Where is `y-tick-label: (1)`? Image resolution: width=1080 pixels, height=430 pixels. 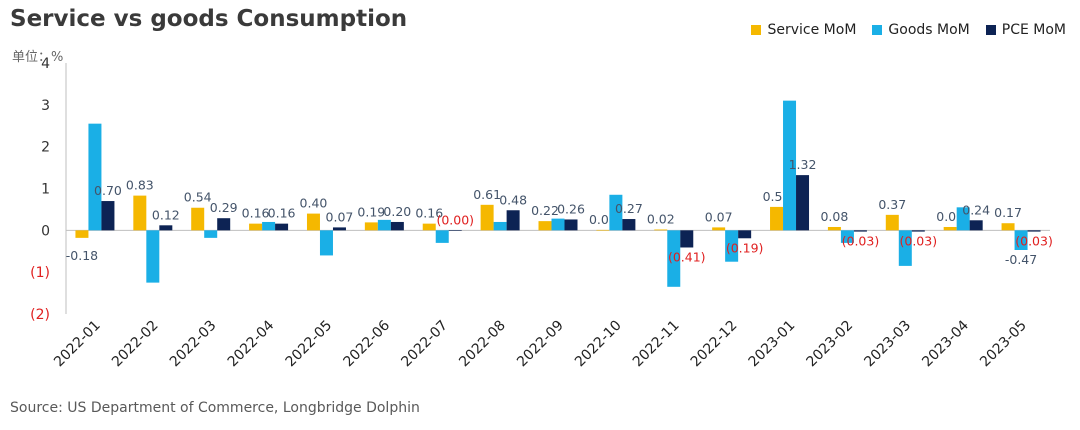
y-tick-label: (1) is located at coordinates (40, 273).